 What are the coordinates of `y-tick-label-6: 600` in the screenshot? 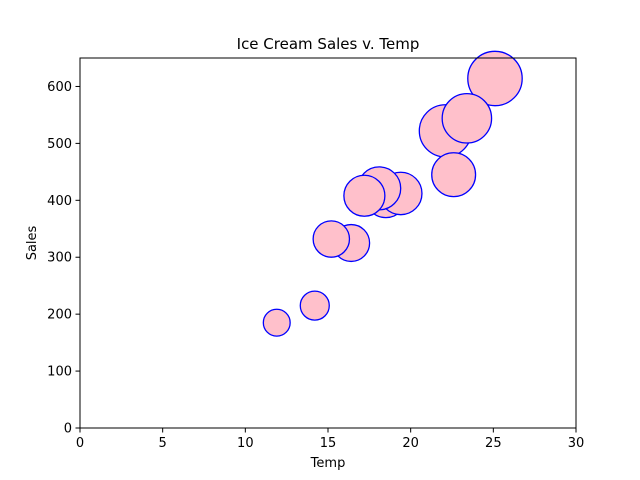 It's located at (59, 87).